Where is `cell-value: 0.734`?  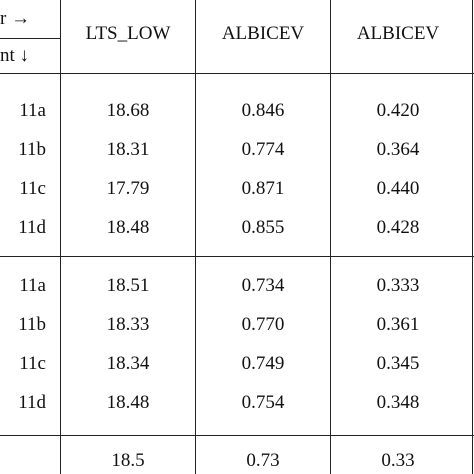
cell-value: 0.734 is located at coordinates (263, 285).